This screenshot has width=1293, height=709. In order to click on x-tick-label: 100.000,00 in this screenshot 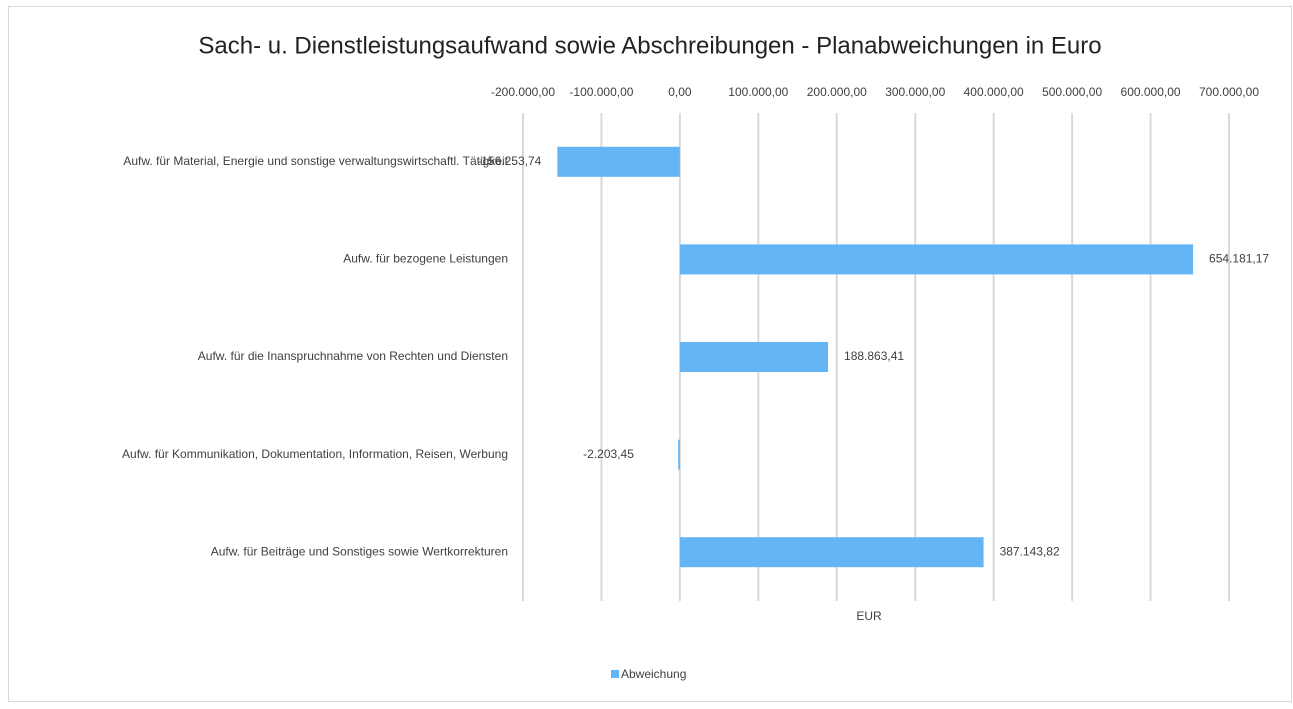, I will do `click(758, 92)`.